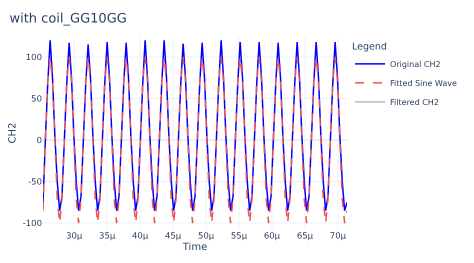 Image resolution: width=474 pixels, height=263 pixels. I want to click on y-tick-label: 0, so click(39, 141).